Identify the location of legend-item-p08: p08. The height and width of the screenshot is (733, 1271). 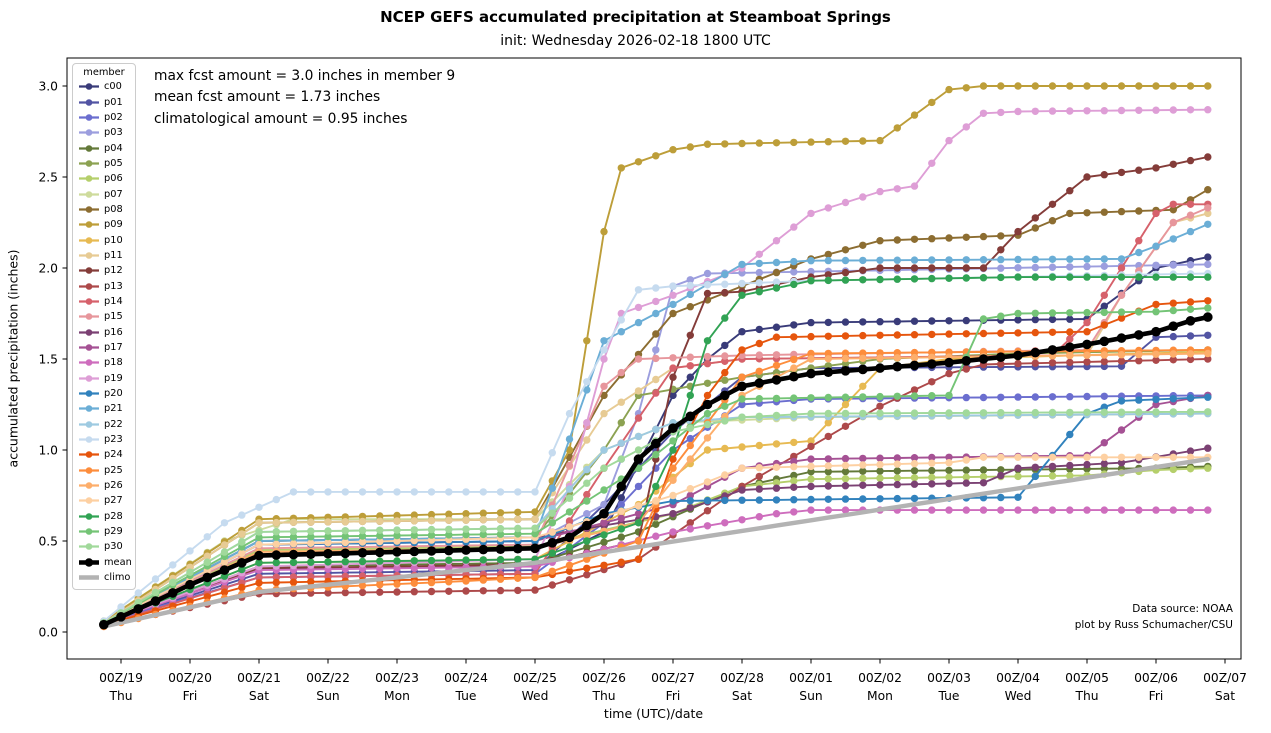
(104, 209).